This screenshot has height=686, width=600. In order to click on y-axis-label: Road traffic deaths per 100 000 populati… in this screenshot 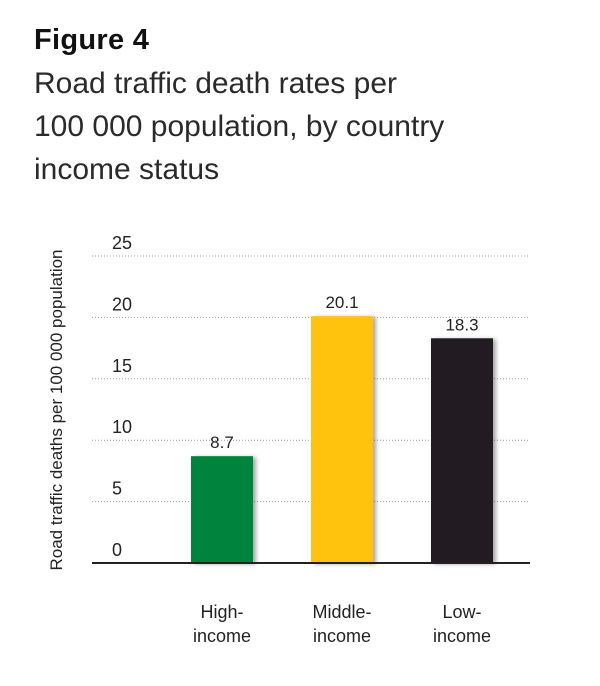, I will do `click(56, 409)`.